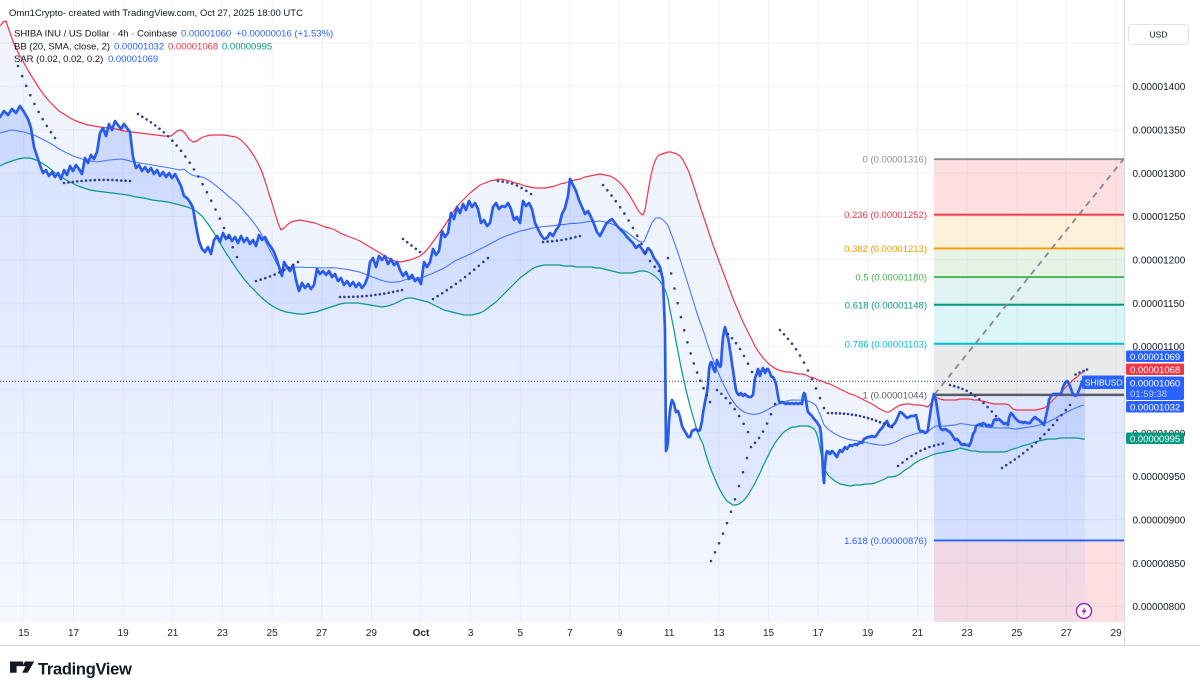  What do you see at coordinates (58, 59) in the screenshot?
I see `svg-text: SAR (0.02, 0.02, 0.2)` at bounding box center [58, 59].